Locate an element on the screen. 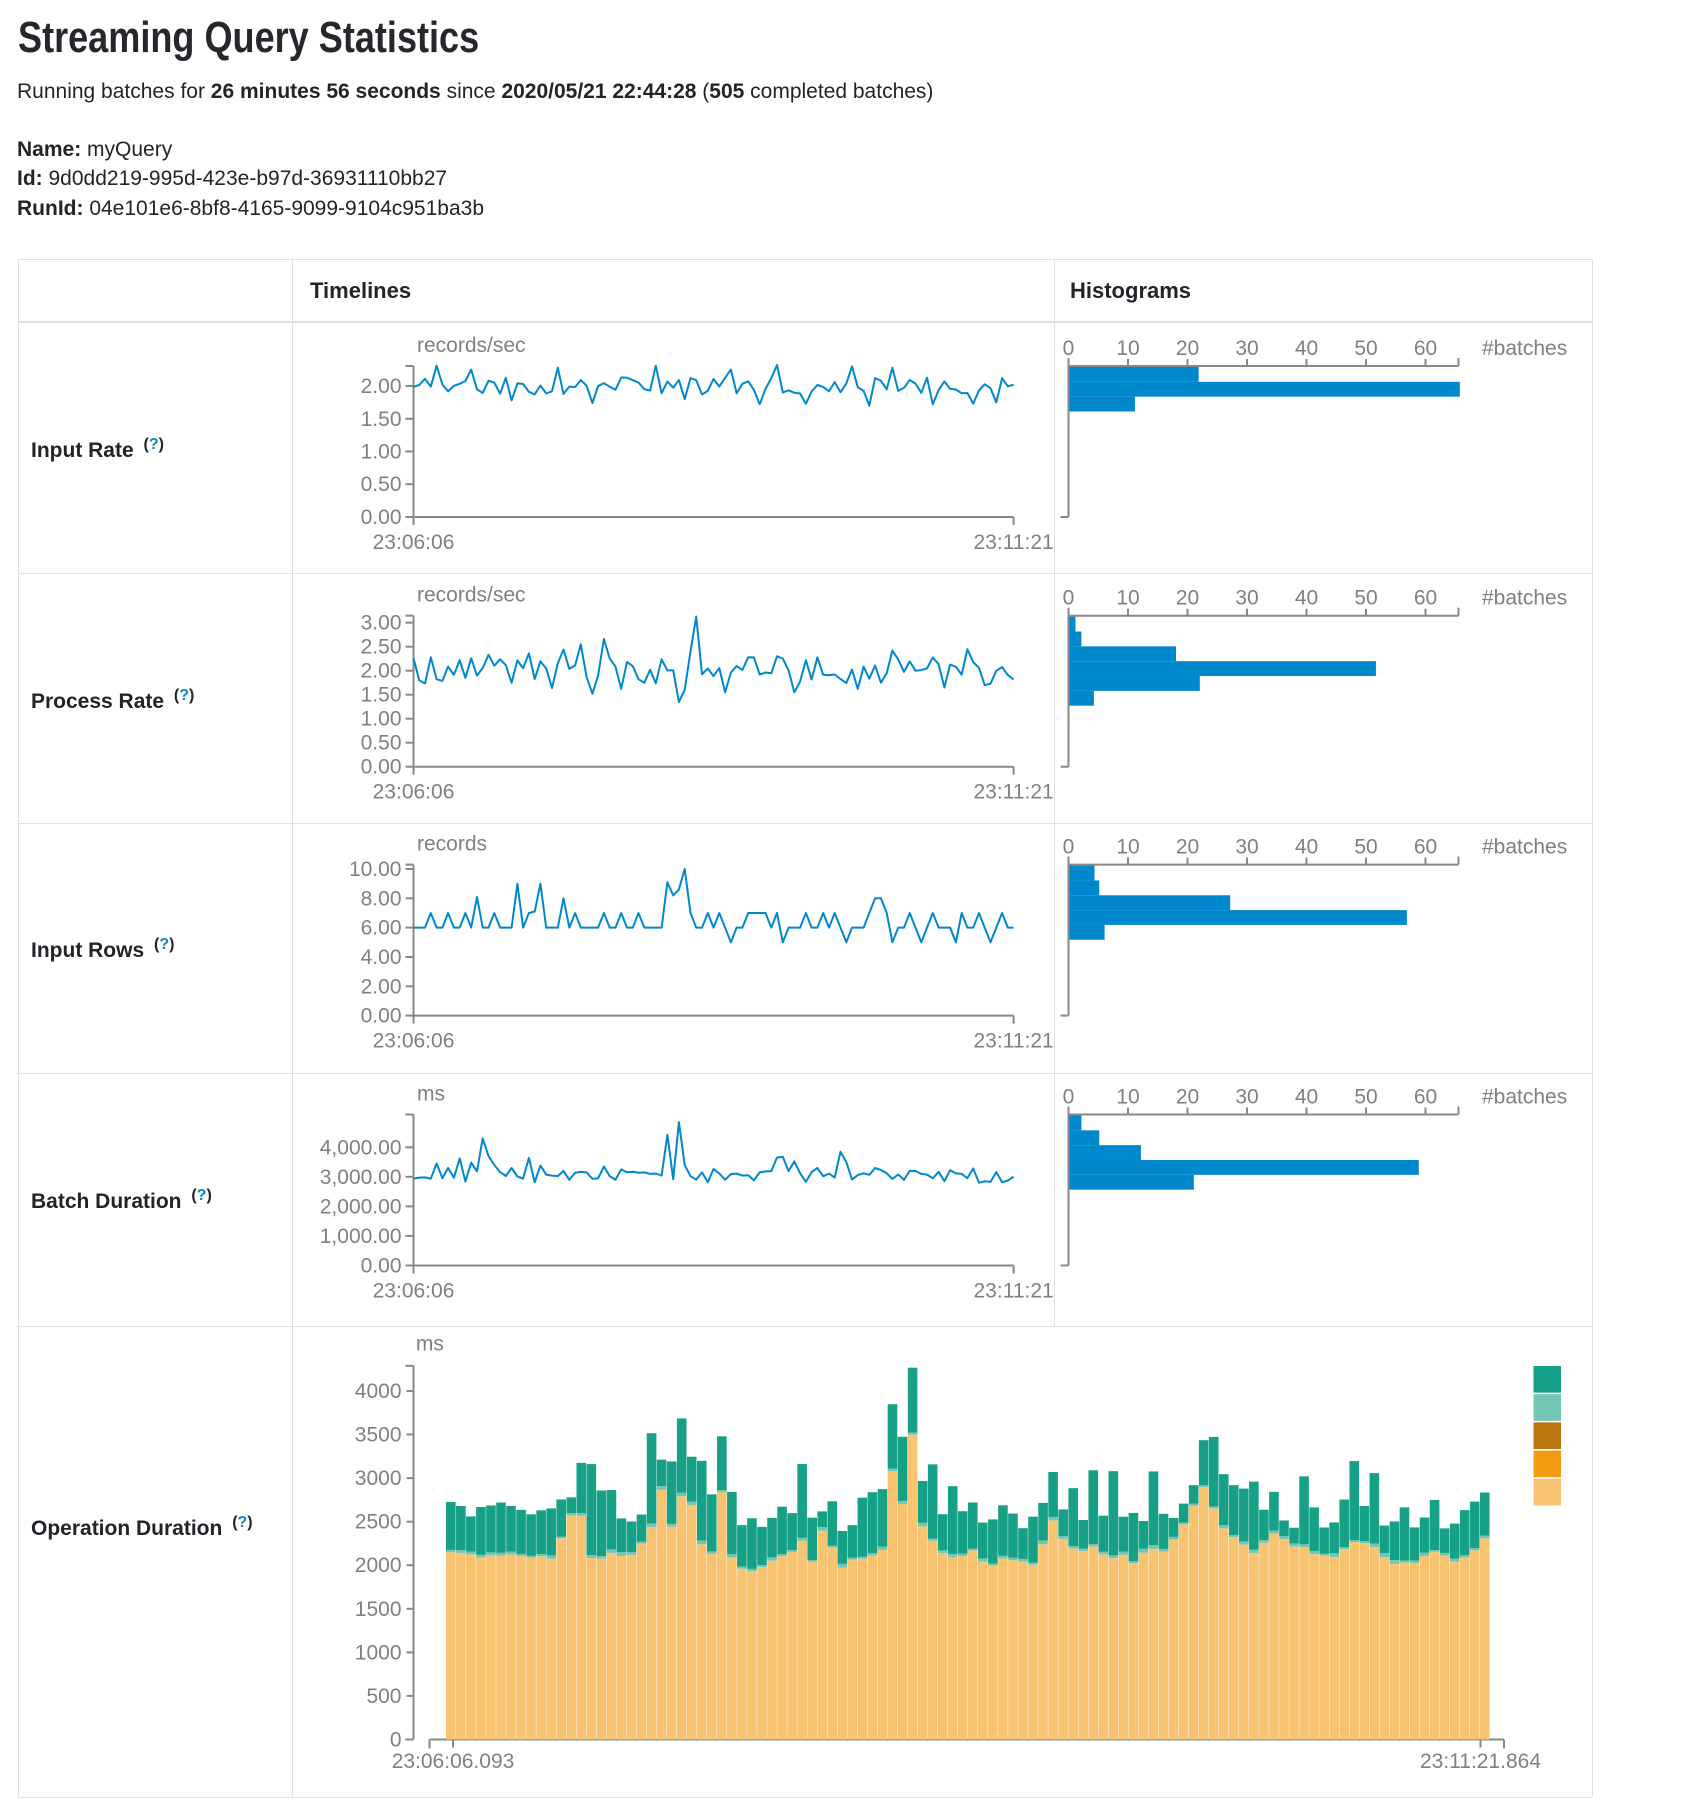 The height and width of the screenshot is (1820, 1693). svg-text: 8.00 is located at coordinates (381, 898).